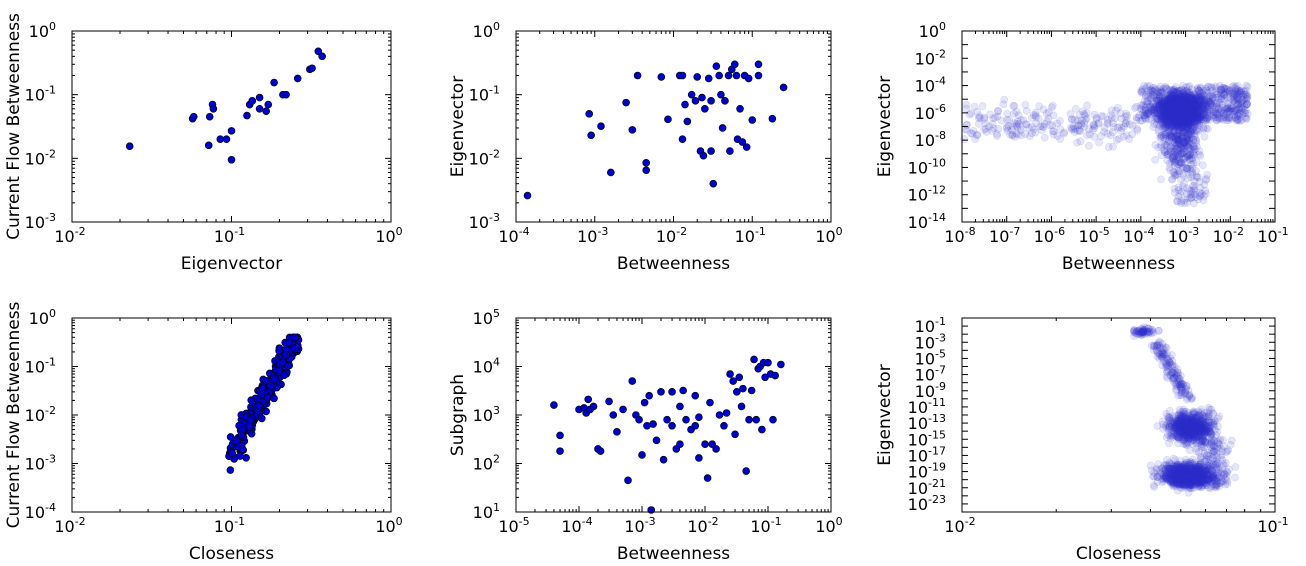 Image resolution: width=1306 pixels, height=566 pixels. What do you see at coordinates (671, 235) in the screenshot?
I see `x-tick-label: 10⁻²` at bounding box center [671, 235].